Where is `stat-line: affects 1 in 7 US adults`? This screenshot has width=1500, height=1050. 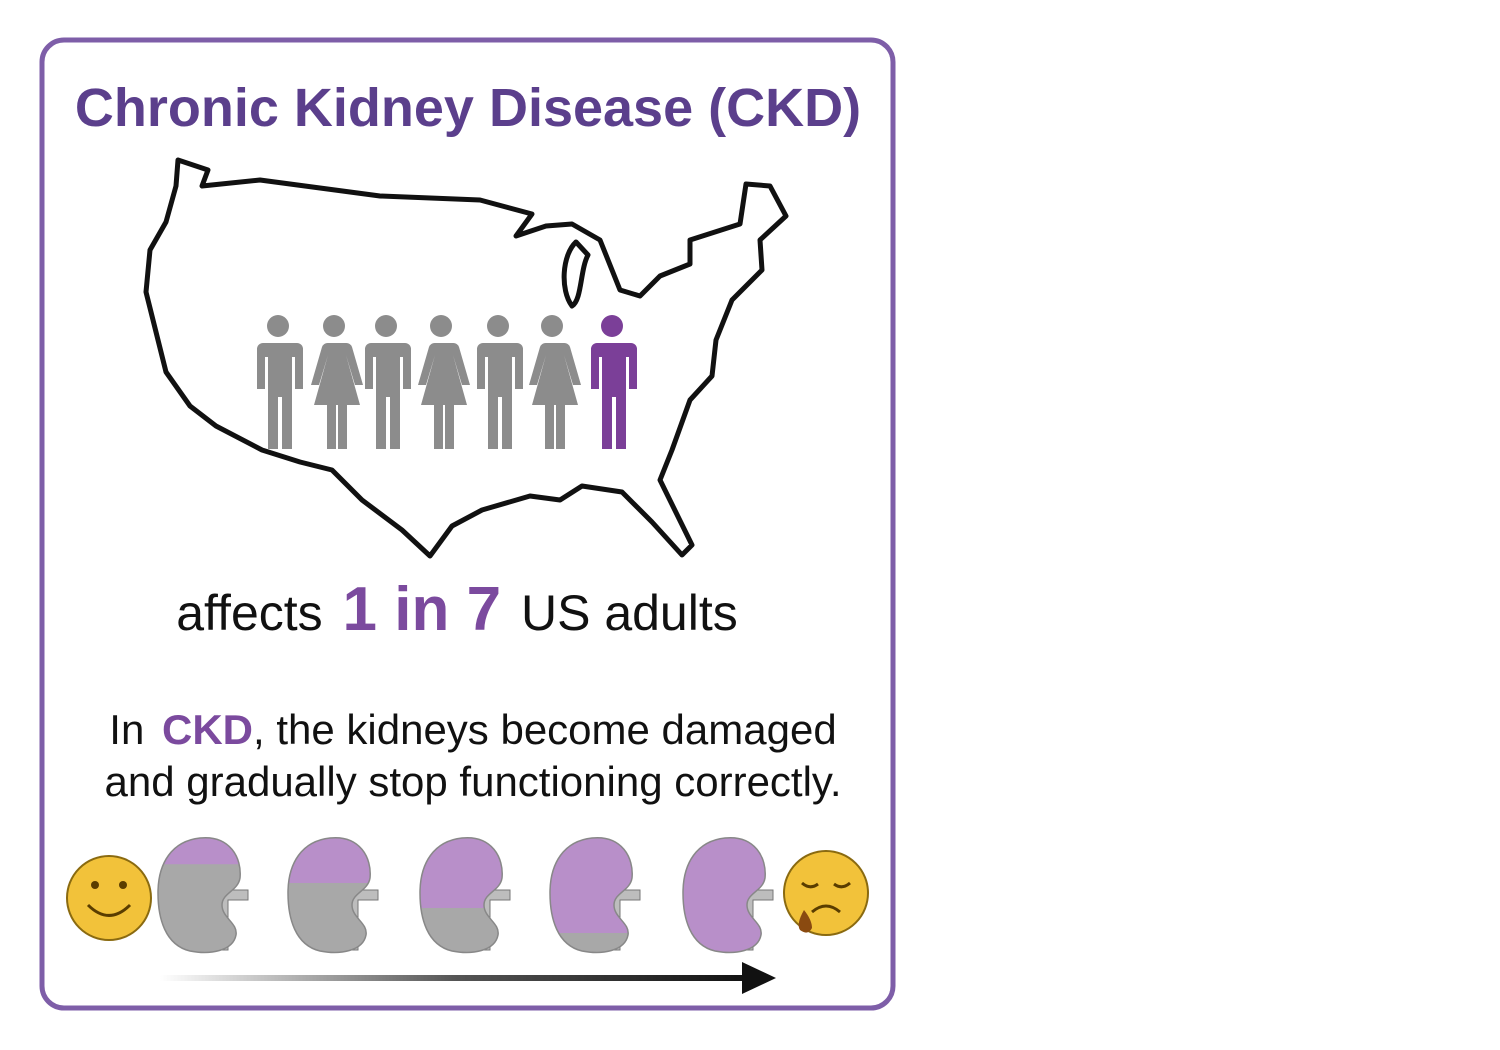 stat-line: affects 1 in 7 US adults is located at coordinates (457, 609).